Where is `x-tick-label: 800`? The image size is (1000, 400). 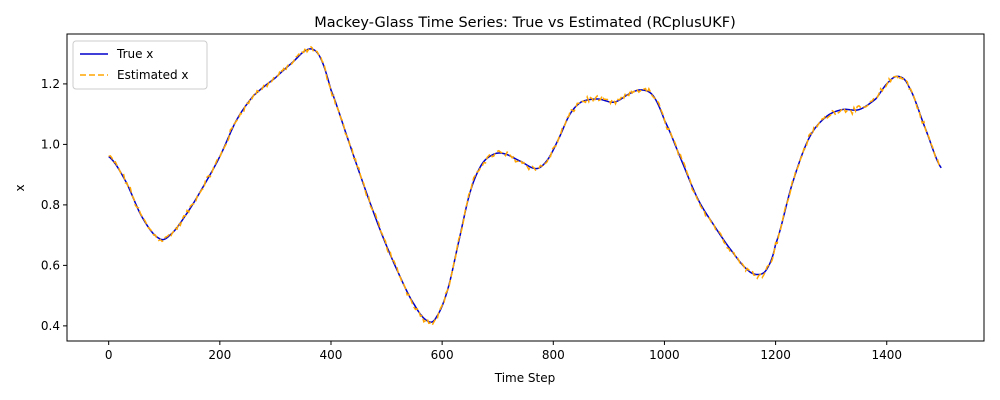
x-tick-label: 800 is located at coordinates (553, 355).